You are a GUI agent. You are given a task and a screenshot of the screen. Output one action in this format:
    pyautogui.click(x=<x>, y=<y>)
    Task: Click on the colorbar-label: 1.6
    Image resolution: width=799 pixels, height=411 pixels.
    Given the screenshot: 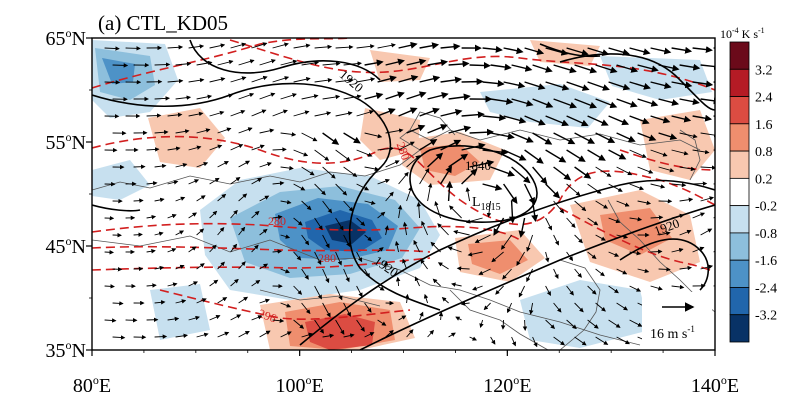 What is the action you would take?
    pyautogui.click(x=764, y=125)
    